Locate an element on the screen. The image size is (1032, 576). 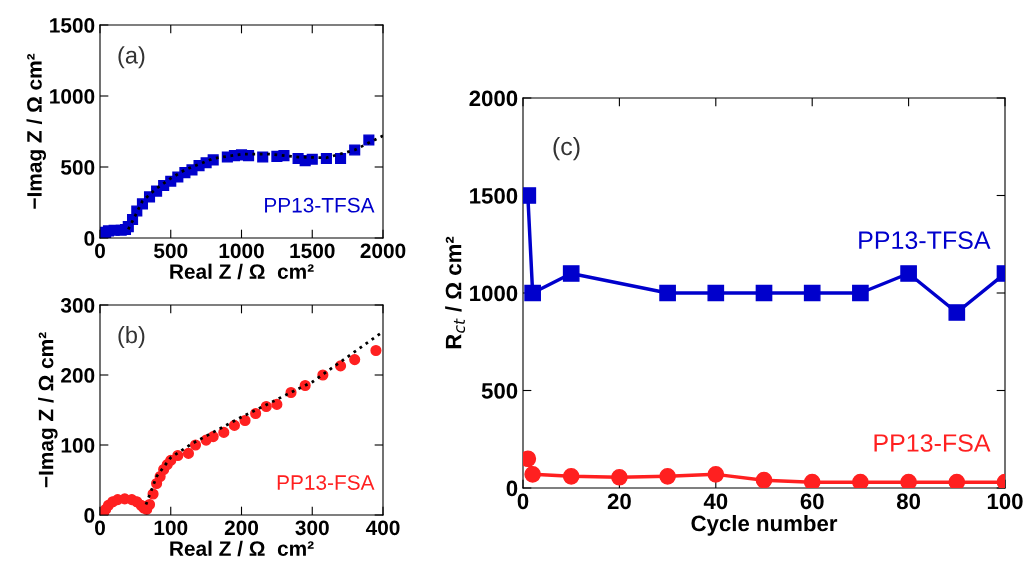
x-tick-label: 2000 is located at coordinates (383, 251).